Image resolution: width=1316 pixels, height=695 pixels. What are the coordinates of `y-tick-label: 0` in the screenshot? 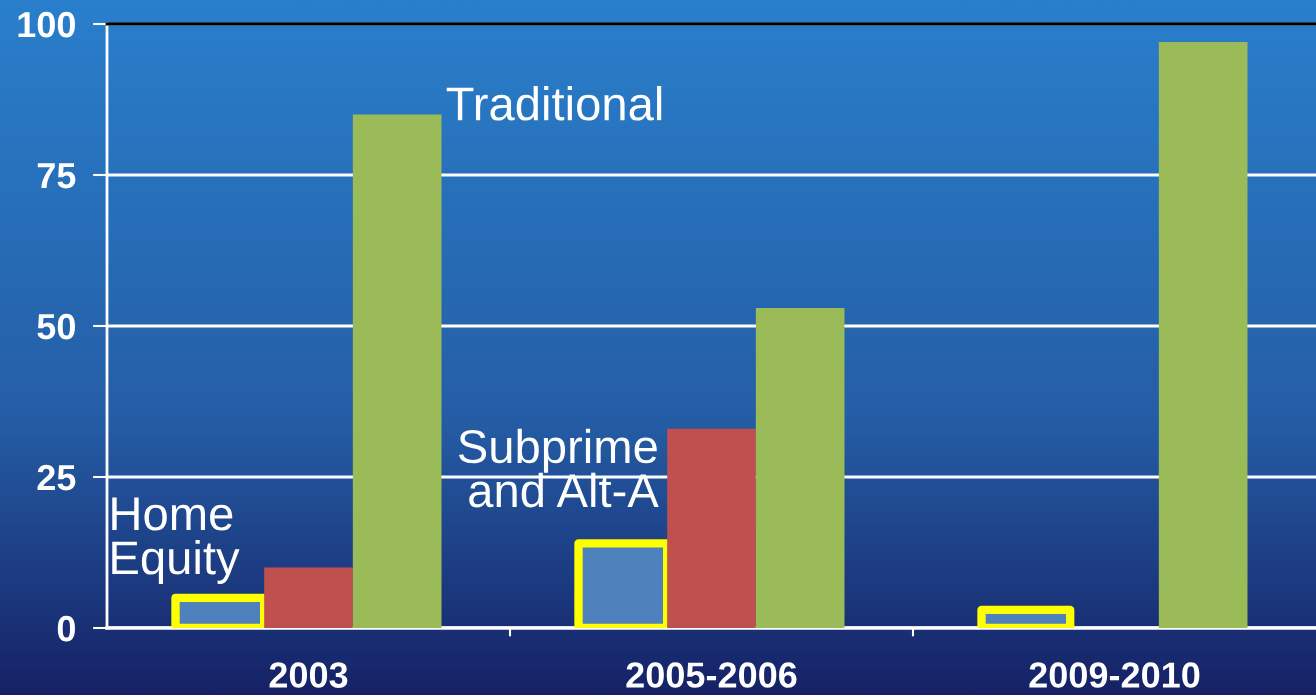 It's located at (66, 628).